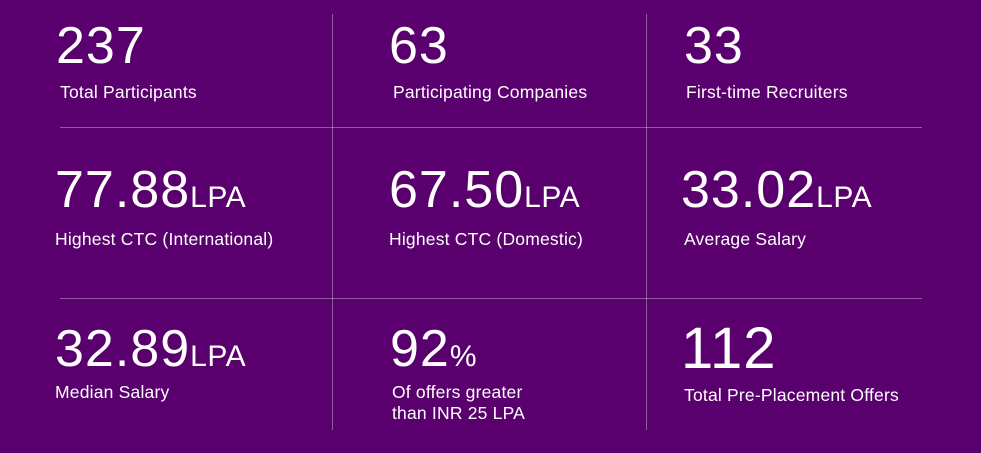 This screenshot has height=453, width=981. What do you see at coordinates (791, 395) in the screenshot?
I see `stat-label: Total Pre-Placement Offers` at bounding box center [791, 395].